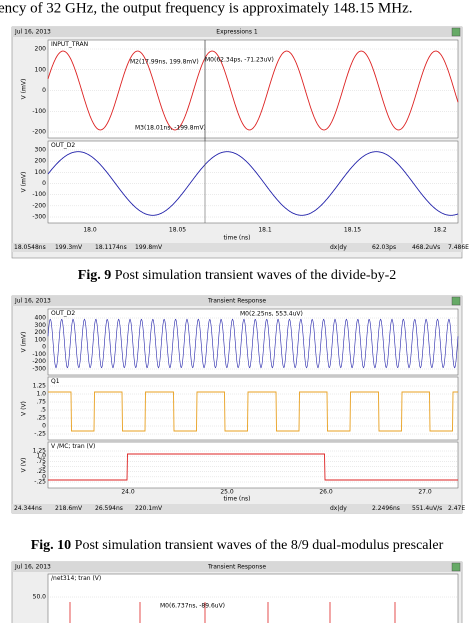 This screenshot has width=474, height=623. What do you see at coordinates (271, 314) in the screenshot?
I see `marker-label: M0(2.25ns, 553.4uV)` at bounding box center [271, 314].